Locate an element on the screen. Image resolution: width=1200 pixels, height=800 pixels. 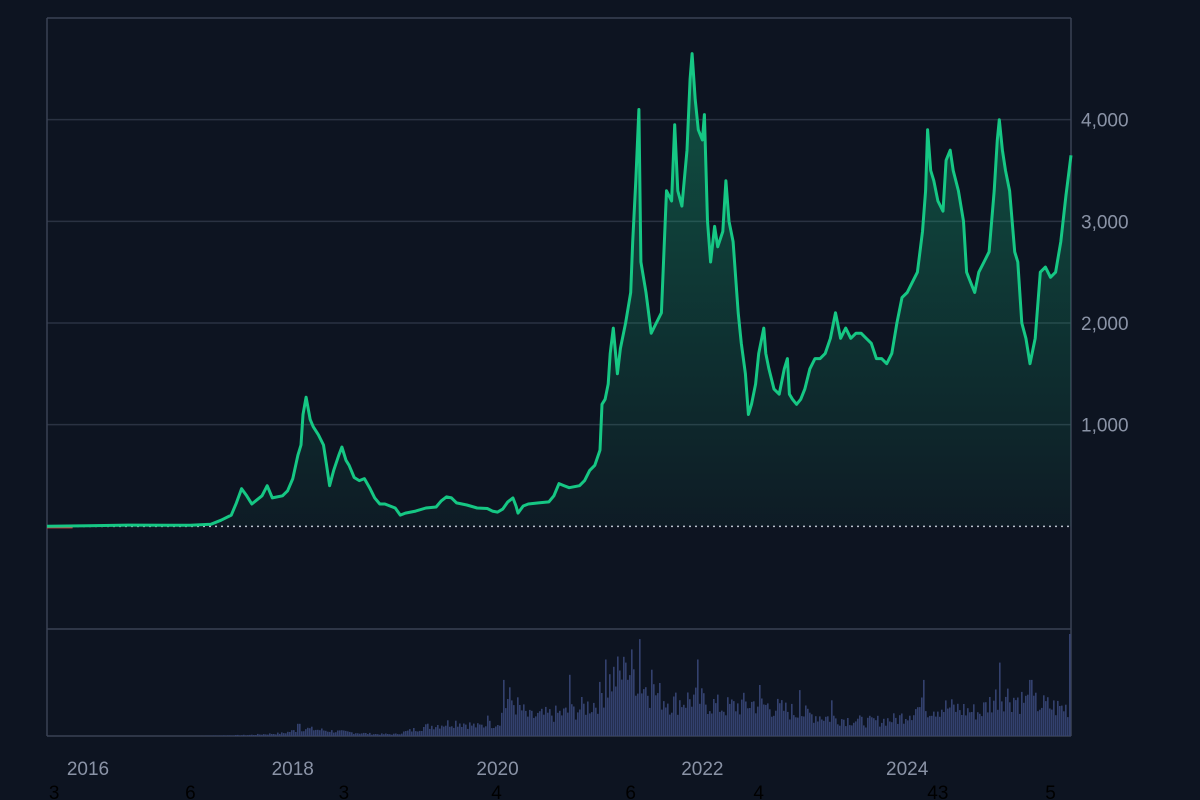
bottom-annotation: 3 is located at coordinates (54, 791).